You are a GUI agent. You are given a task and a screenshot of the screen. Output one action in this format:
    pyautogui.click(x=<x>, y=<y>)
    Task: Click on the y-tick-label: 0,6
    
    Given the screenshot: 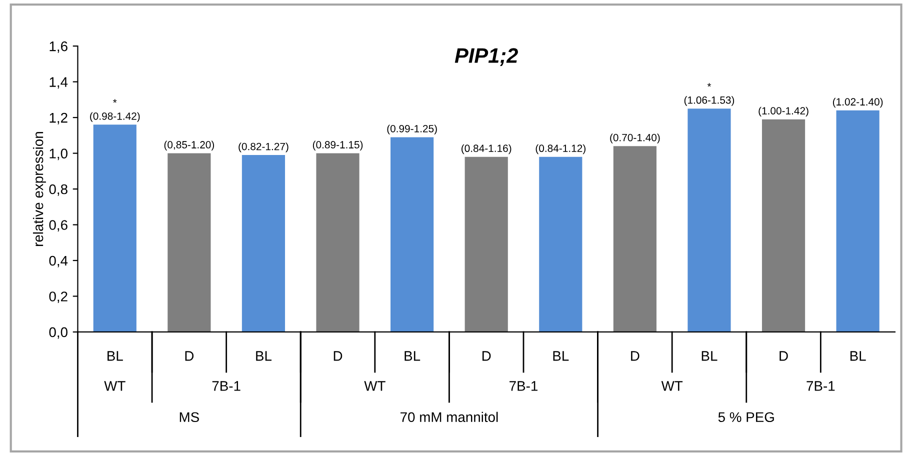 What is the action you would take?
    pyautogui.click(x=58, y=226)
    